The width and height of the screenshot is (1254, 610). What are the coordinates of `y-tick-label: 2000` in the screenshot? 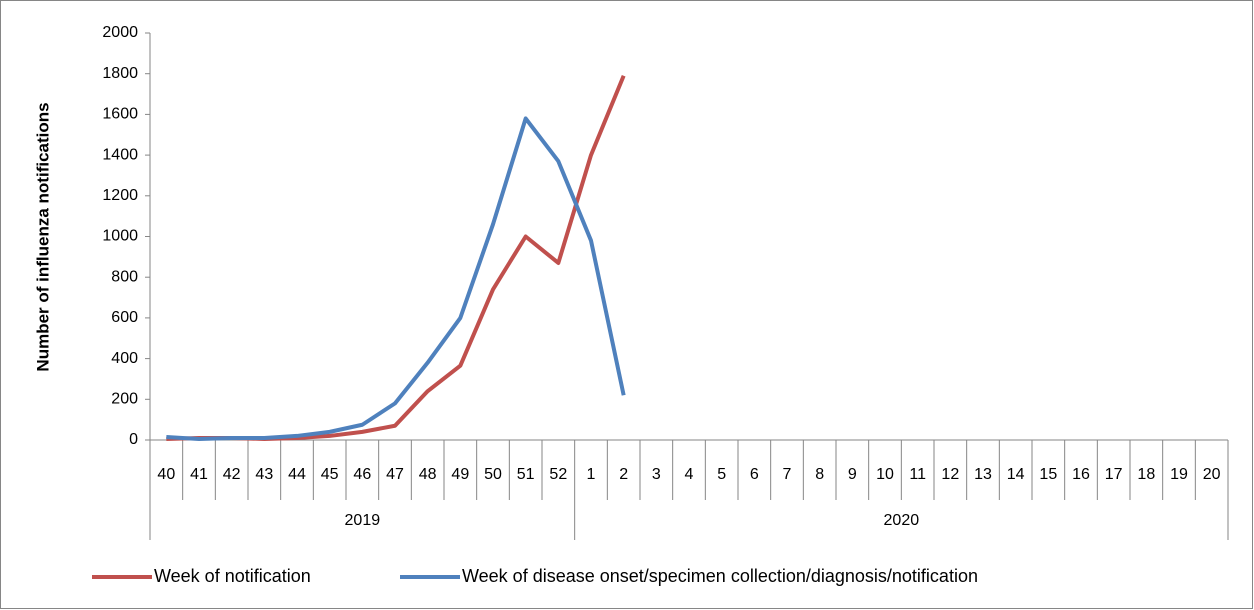 It's located at (120, 32).